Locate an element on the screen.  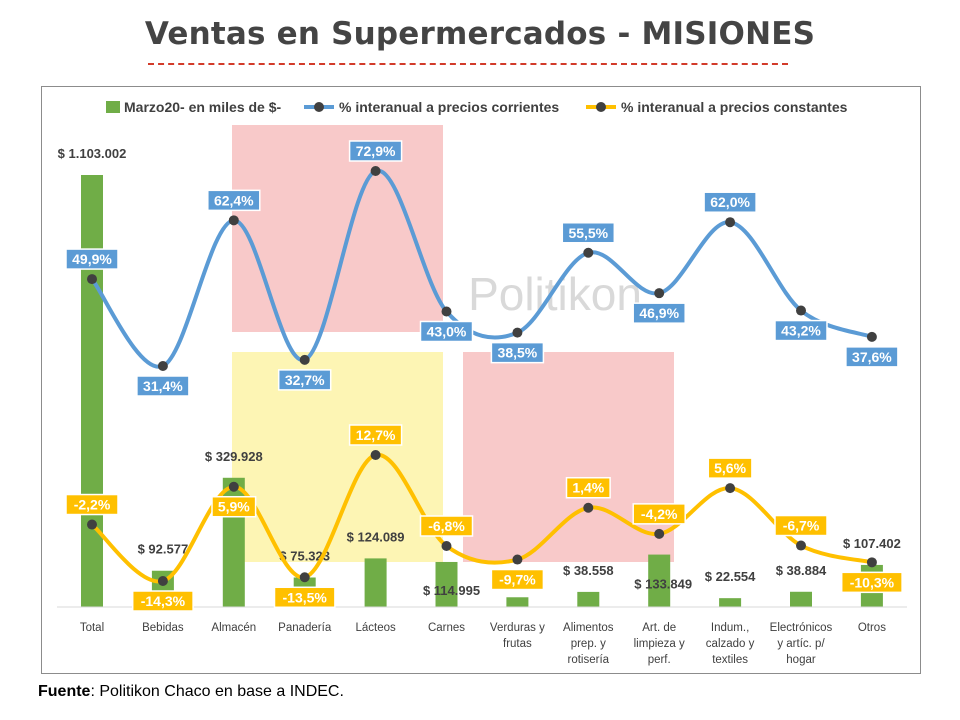
label-nominal-11: 37,6% is located at coordinates (872, 357).